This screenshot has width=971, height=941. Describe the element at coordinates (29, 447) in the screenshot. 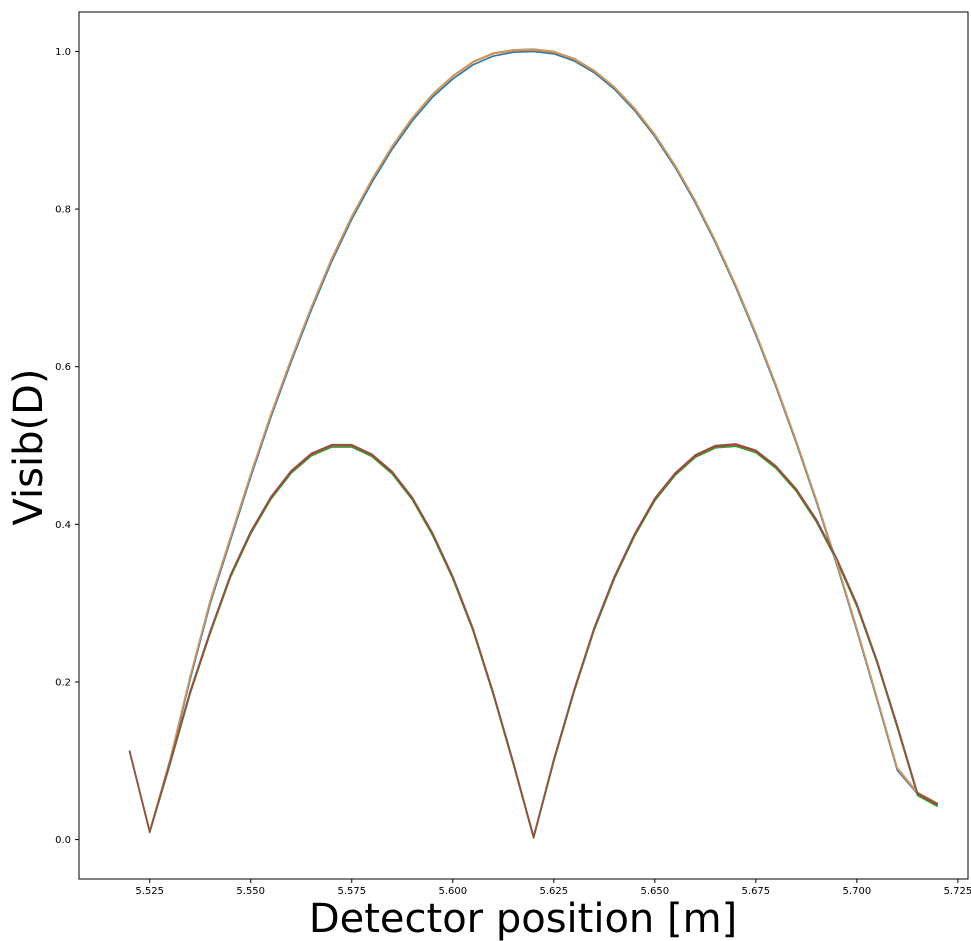

I see `y-axis-label: Visib(D)` at that location.